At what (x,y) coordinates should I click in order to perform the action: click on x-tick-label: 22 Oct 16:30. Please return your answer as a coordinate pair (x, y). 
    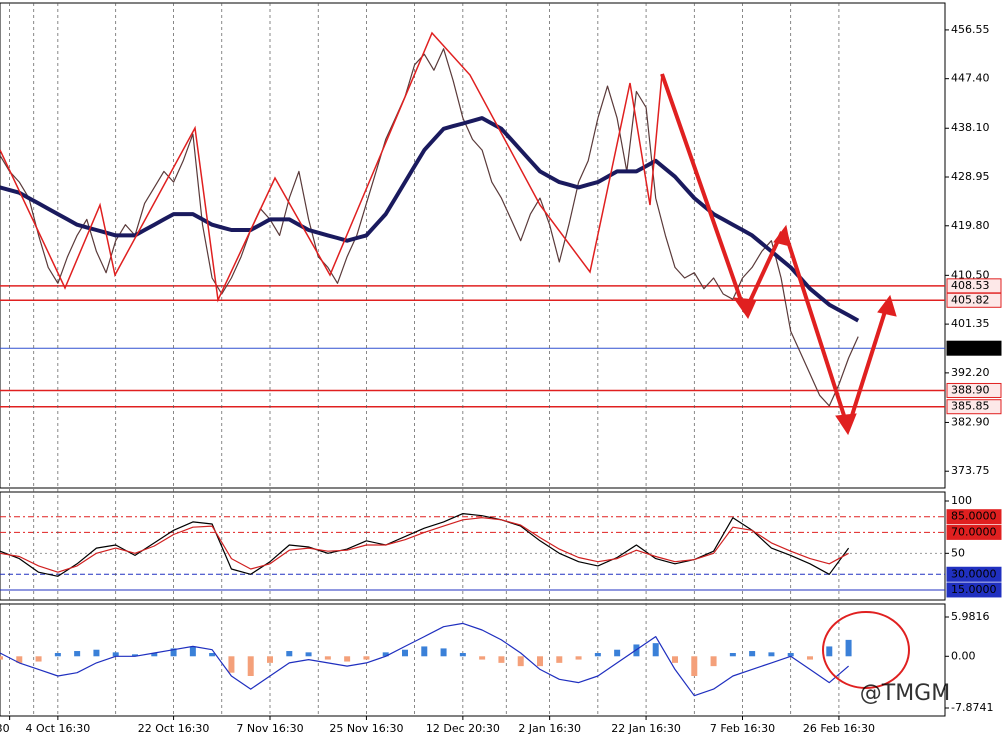
    Looking at the image, I should click on (174, 728).